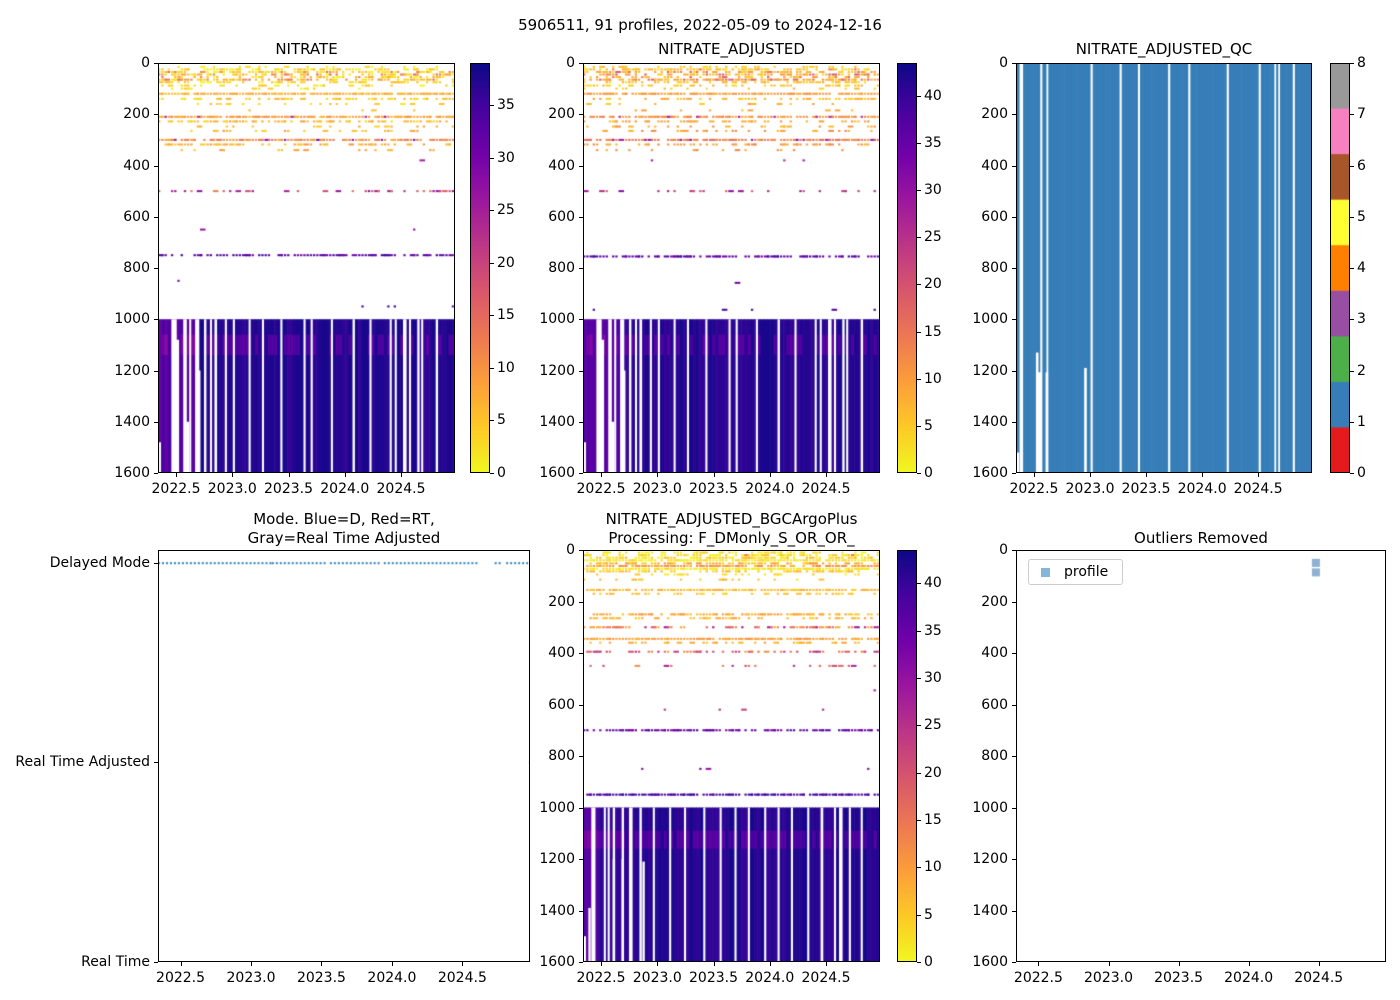 The image size is (1400, 1000). I want to click on nitrate-heatmap, so click(306, 268).